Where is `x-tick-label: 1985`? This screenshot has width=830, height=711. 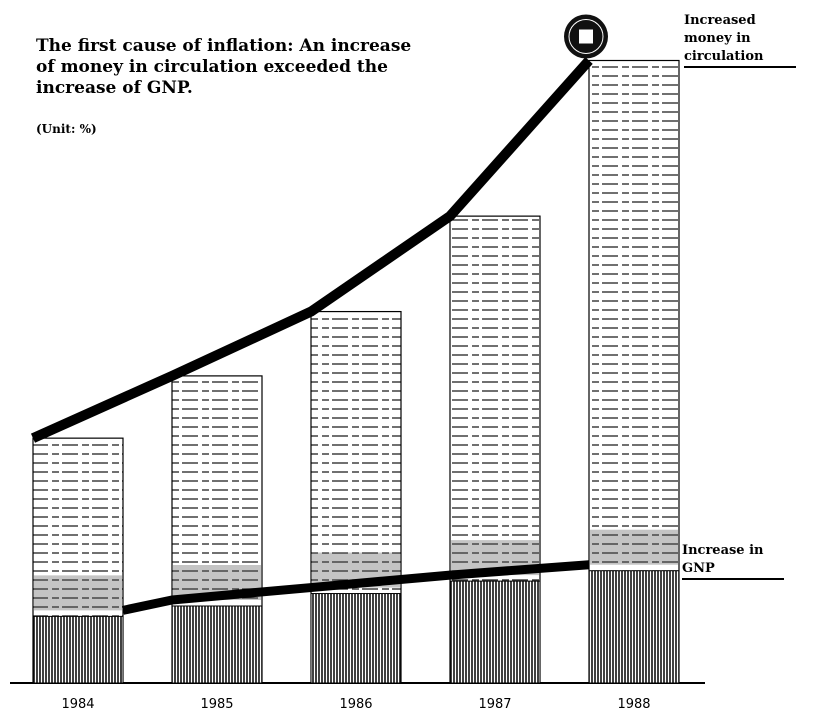
x-tick-label: 1985 is located at coordinates (216, 704).